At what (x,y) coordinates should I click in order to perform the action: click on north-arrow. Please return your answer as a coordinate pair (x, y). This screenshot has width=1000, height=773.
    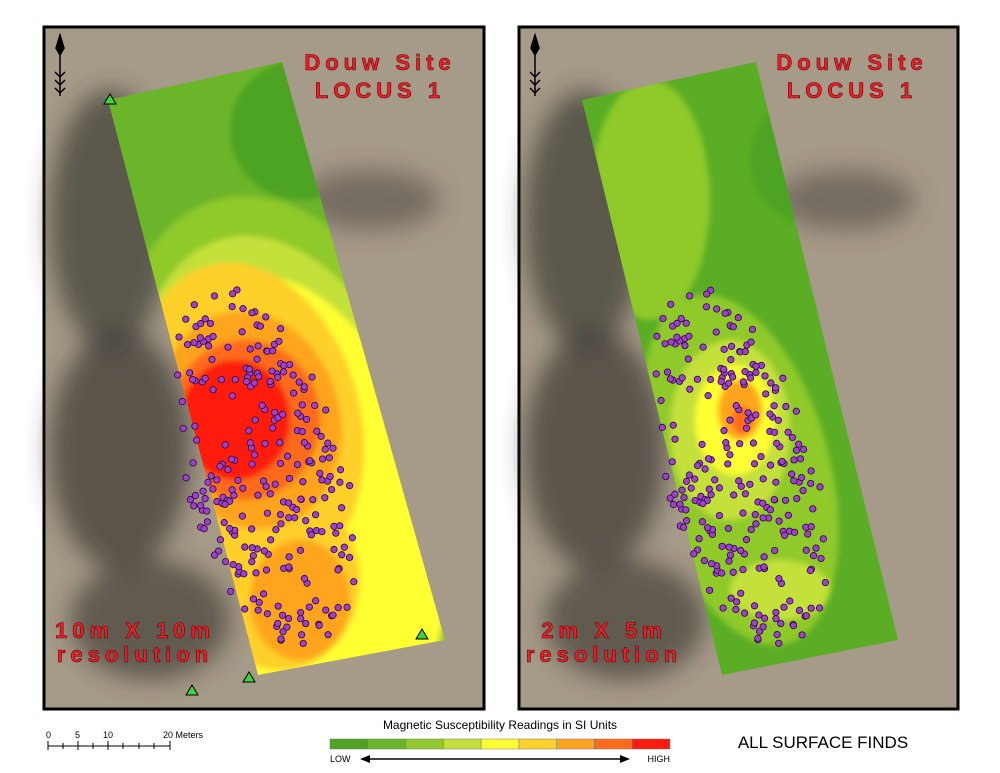
    Looking at the image, I should click on (535, 64).